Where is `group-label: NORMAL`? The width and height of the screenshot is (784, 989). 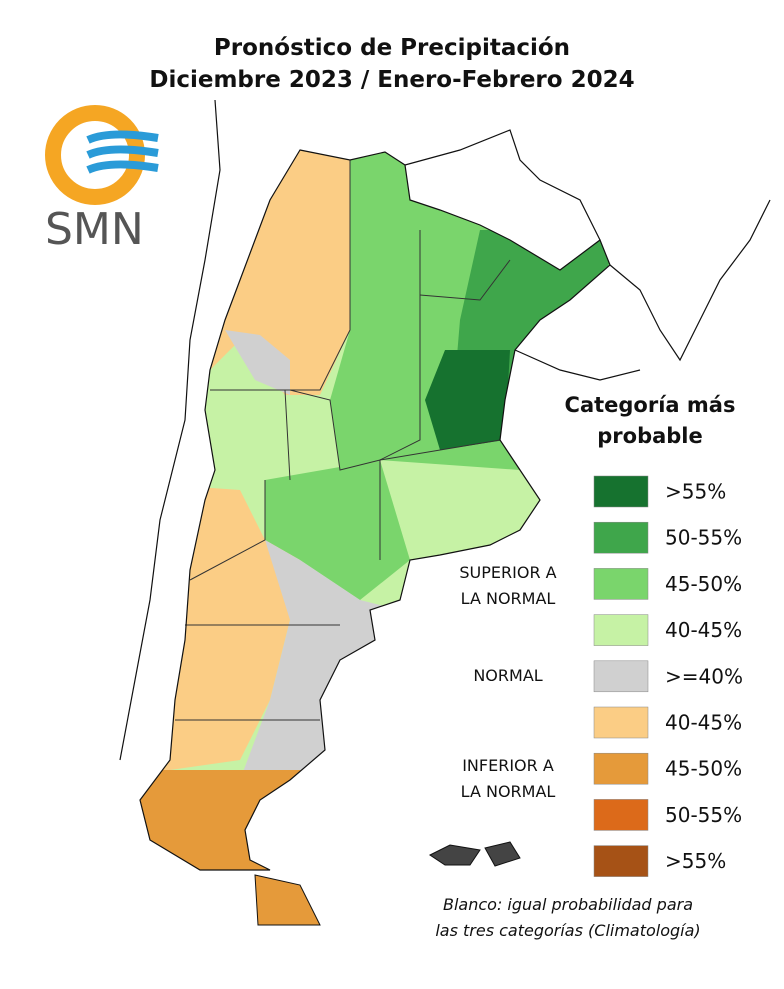
group-label: NORMAL is located at coordinates (507, 675).